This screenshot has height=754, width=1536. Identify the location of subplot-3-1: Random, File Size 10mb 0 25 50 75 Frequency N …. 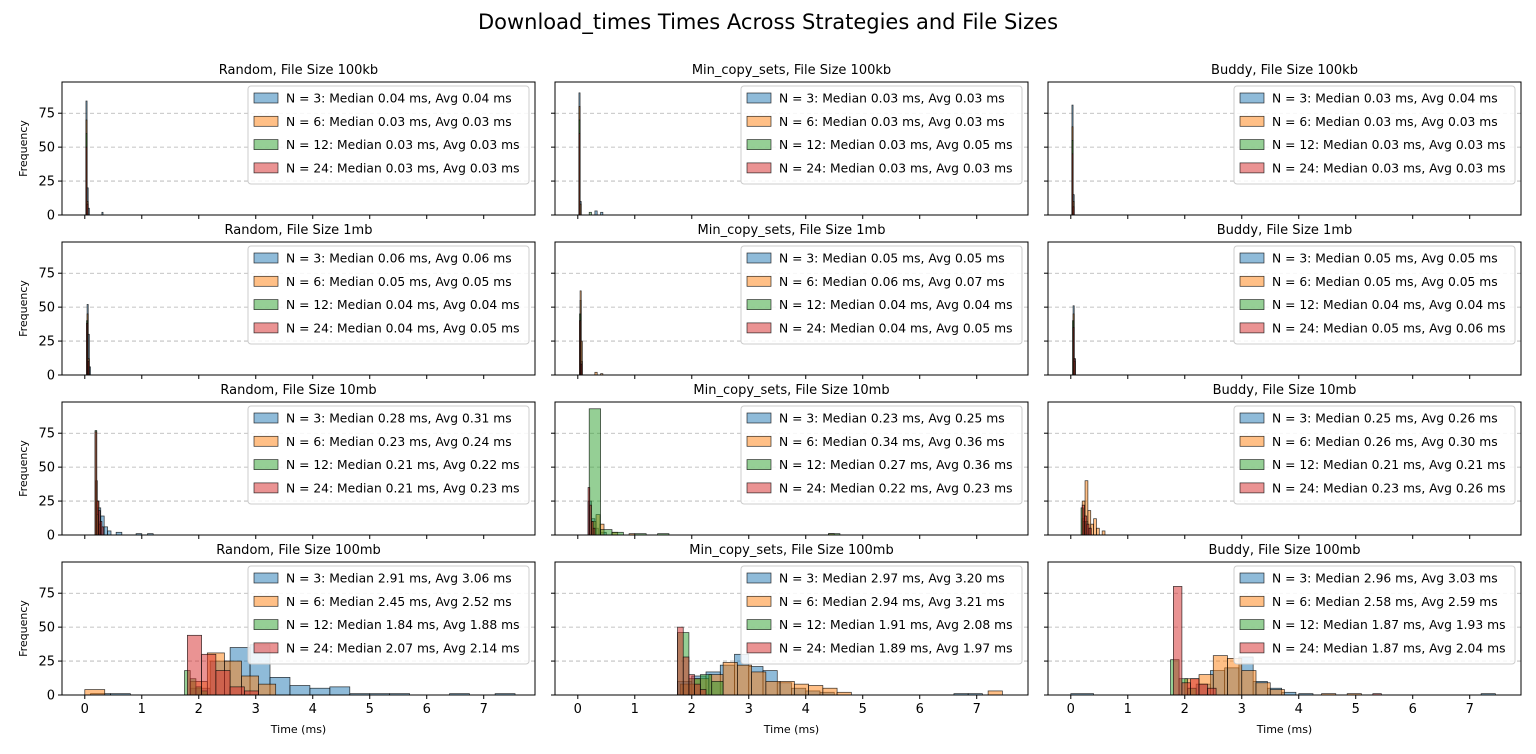
(276, 463).